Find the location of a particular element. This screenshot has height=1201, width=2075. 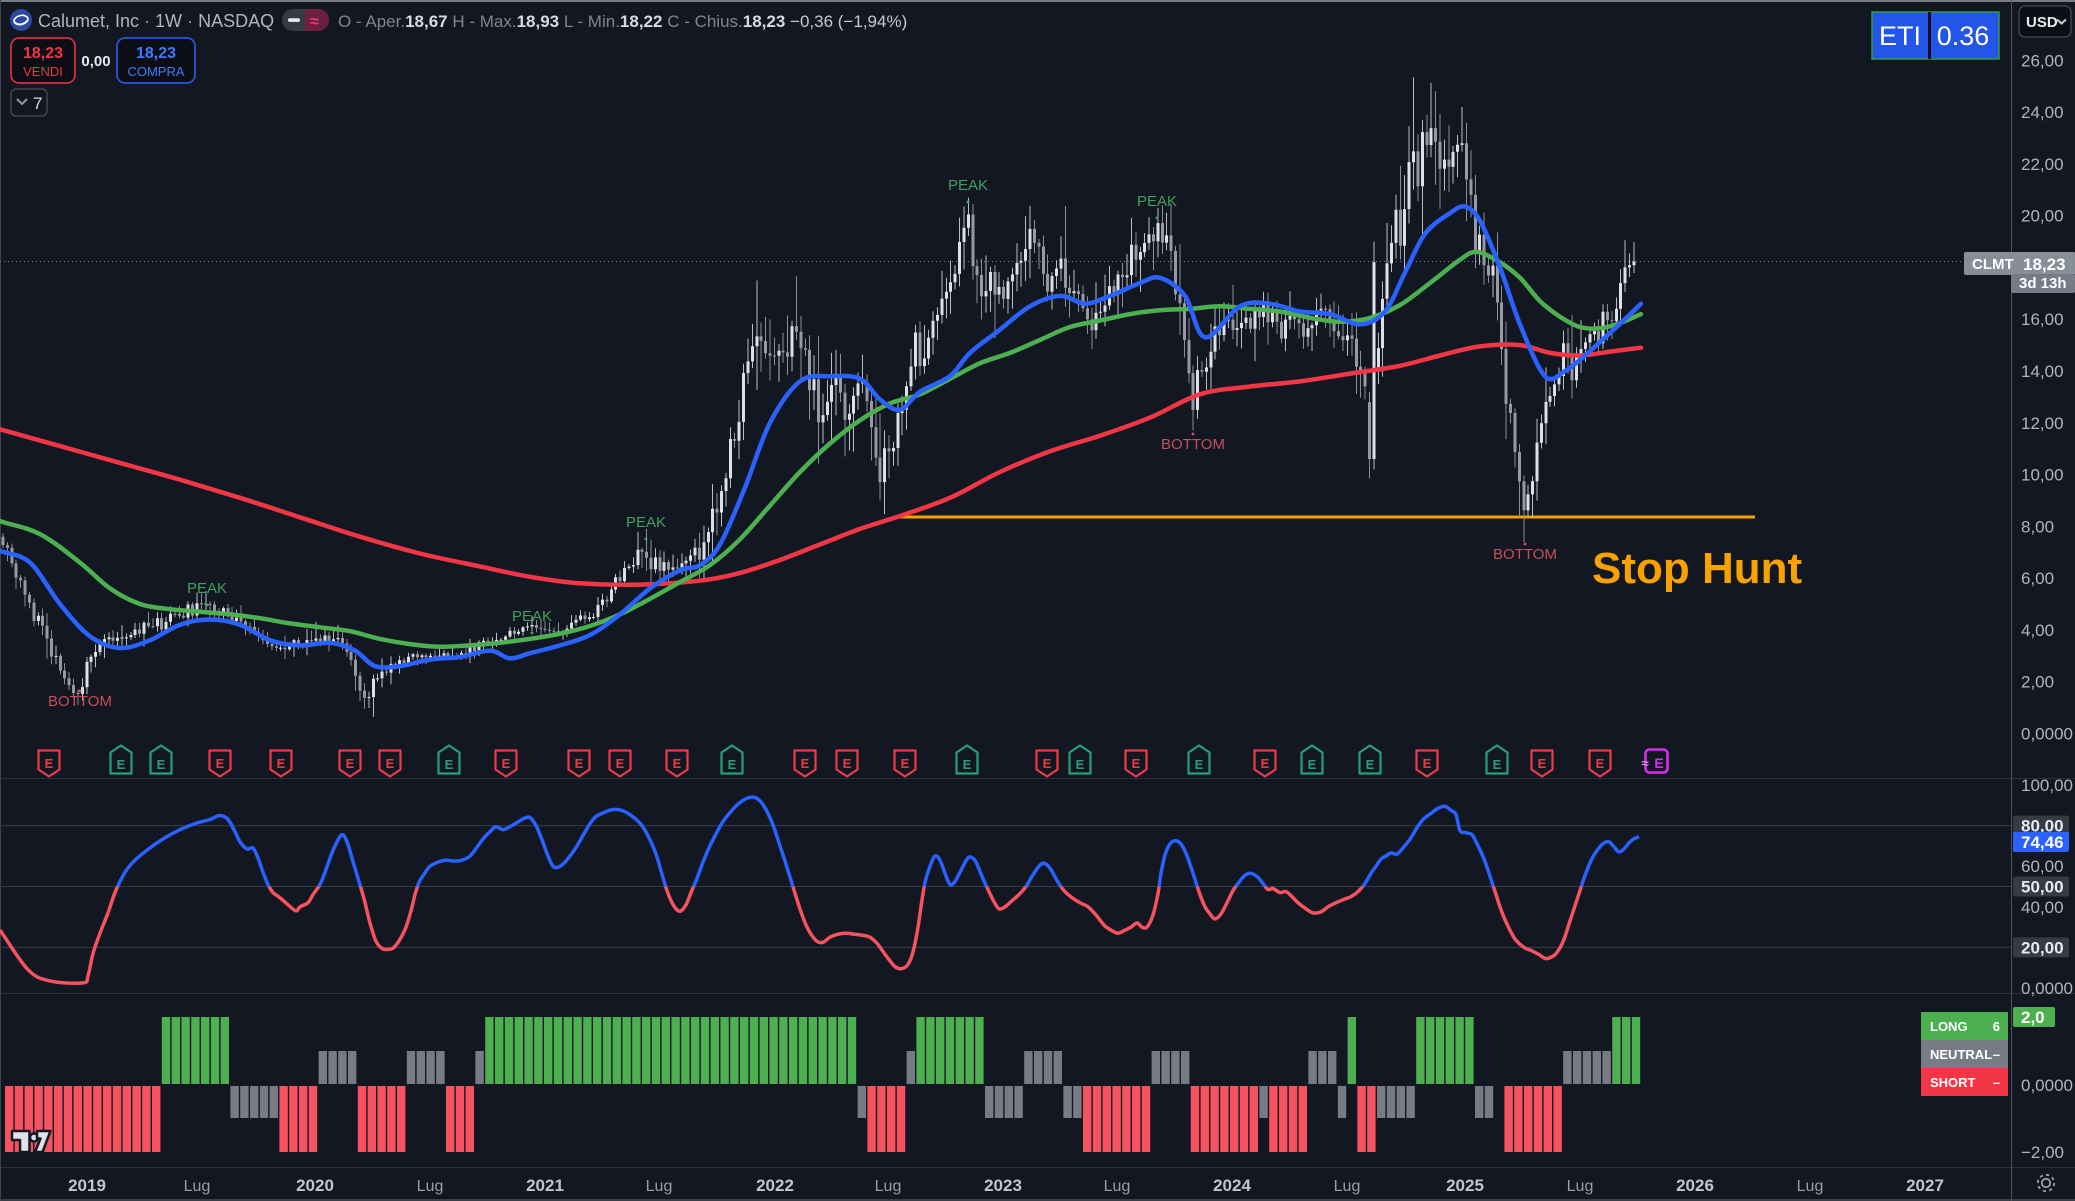

svg-text: 60,00 is located at coordinates (2042, 866).